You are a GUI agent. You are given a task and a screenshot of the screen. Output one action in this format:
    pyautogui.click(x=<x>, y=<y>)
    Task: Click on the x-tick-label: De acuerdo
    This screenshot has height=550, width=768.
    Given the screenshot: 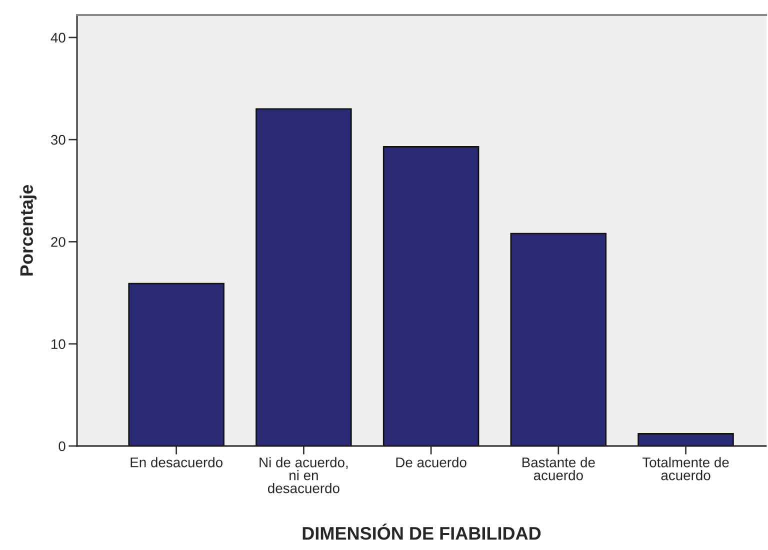 What is the action you would take?
    pyautogui.click(x=431, y=462)
    